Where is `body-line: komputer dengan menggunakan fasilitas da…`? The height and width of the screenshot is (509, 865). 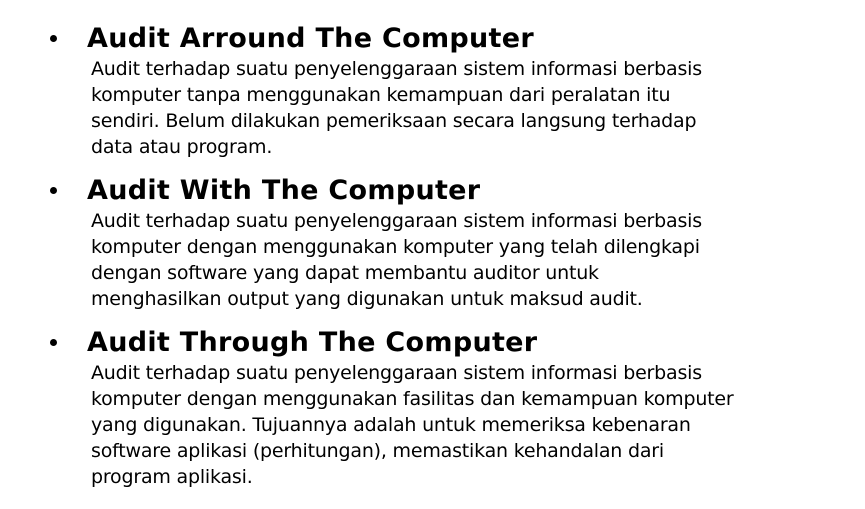 body-line: komputer dengan menggunakan fasilitas da… is located at coordinates (412, 399).